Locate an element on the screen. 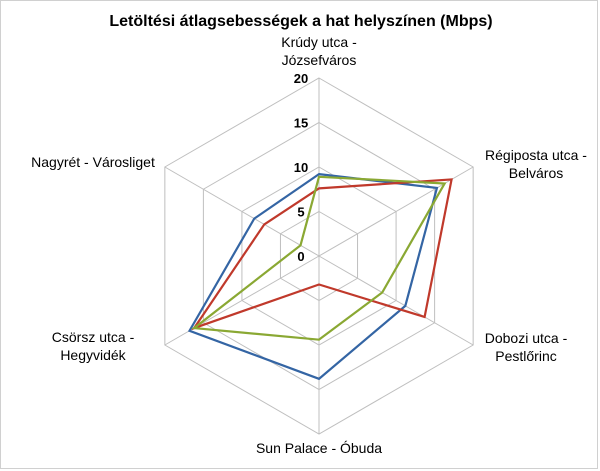 The height and width of the screenshot is (471, 600). tick-layer: 0 5 10 15 20 is located at coordinates (301, 167).